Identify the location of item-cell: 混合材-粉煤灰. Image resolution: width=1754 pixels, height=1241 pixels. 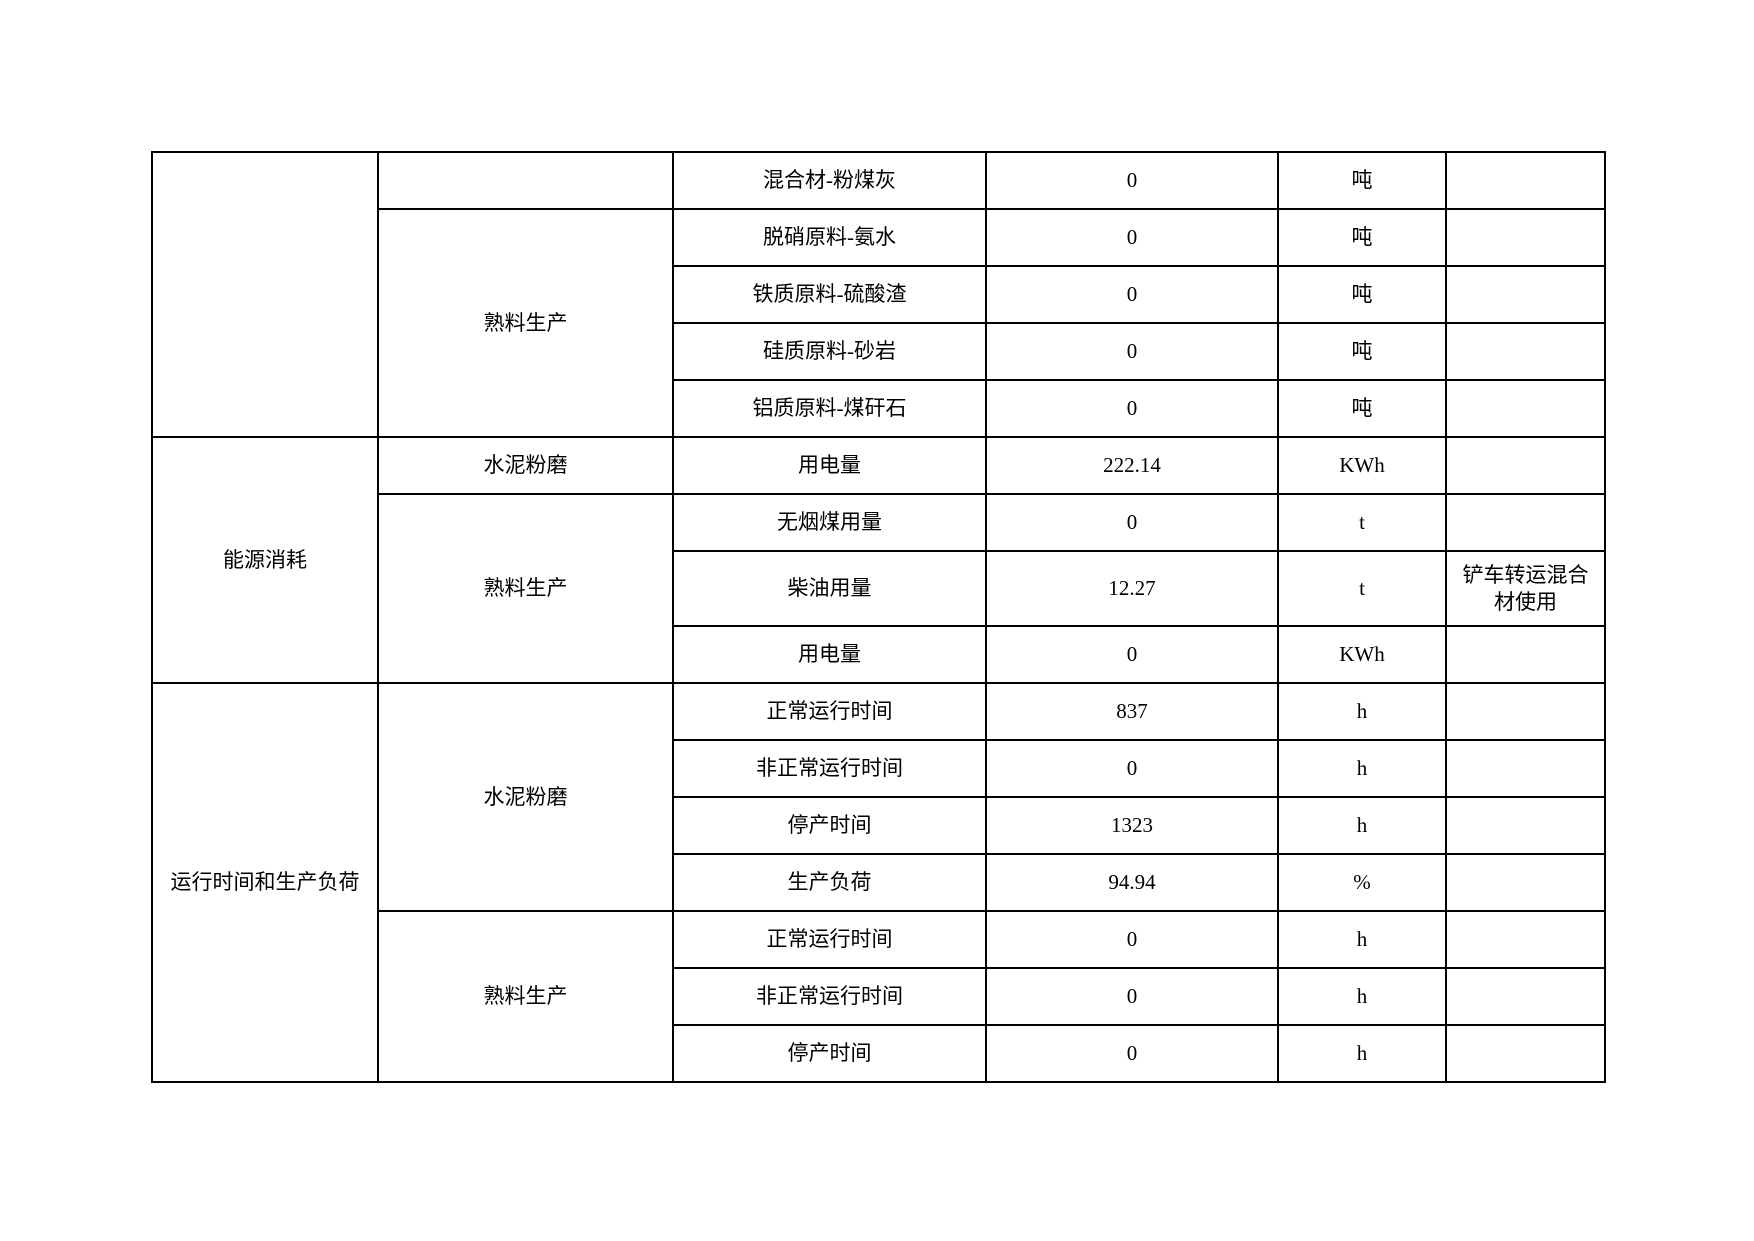
(829, 180).